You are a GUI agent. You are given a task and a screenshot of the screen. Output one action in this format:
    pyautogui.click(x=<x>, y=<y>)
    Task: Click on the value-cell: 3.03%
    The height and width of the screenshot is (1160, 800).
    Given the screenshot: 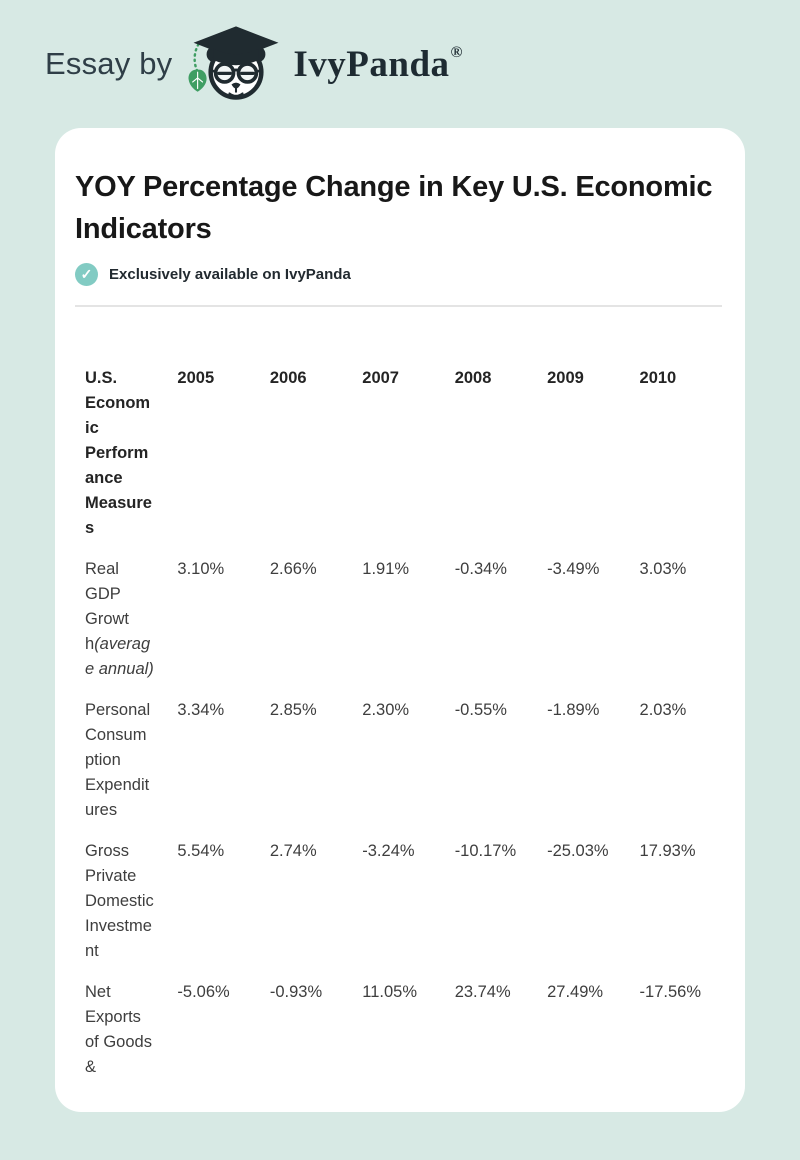 What is the action you would take?
    pyautogui.click(x=663, y=569)
    